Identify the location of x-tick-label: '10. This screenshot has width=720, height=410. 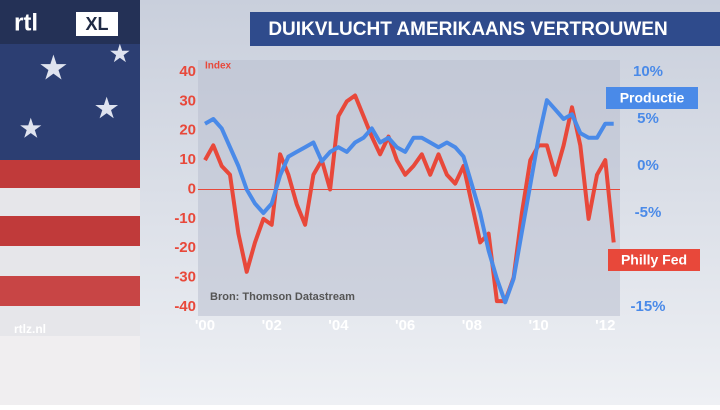
(538, 325).